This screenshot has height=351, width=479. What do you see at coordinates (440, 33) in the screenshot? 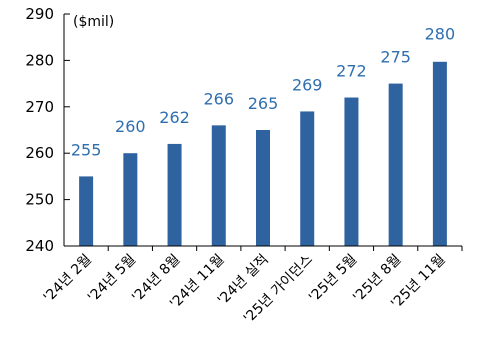
I see `data-label: 280` at bounding box center [440, 33].